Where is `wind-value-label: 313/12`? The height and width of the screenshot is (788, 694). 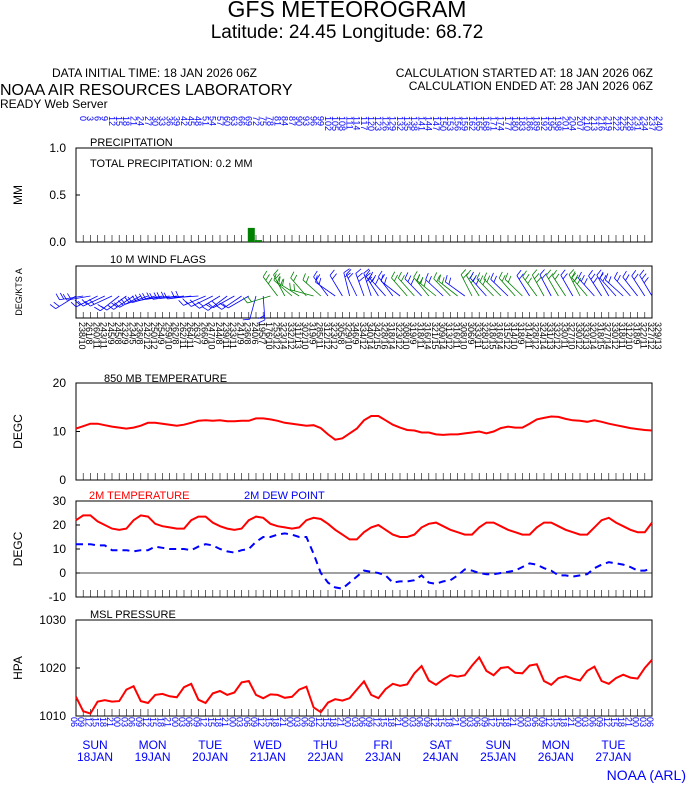
wind-value-label: 313/12 is located at coordinates (449, 336).